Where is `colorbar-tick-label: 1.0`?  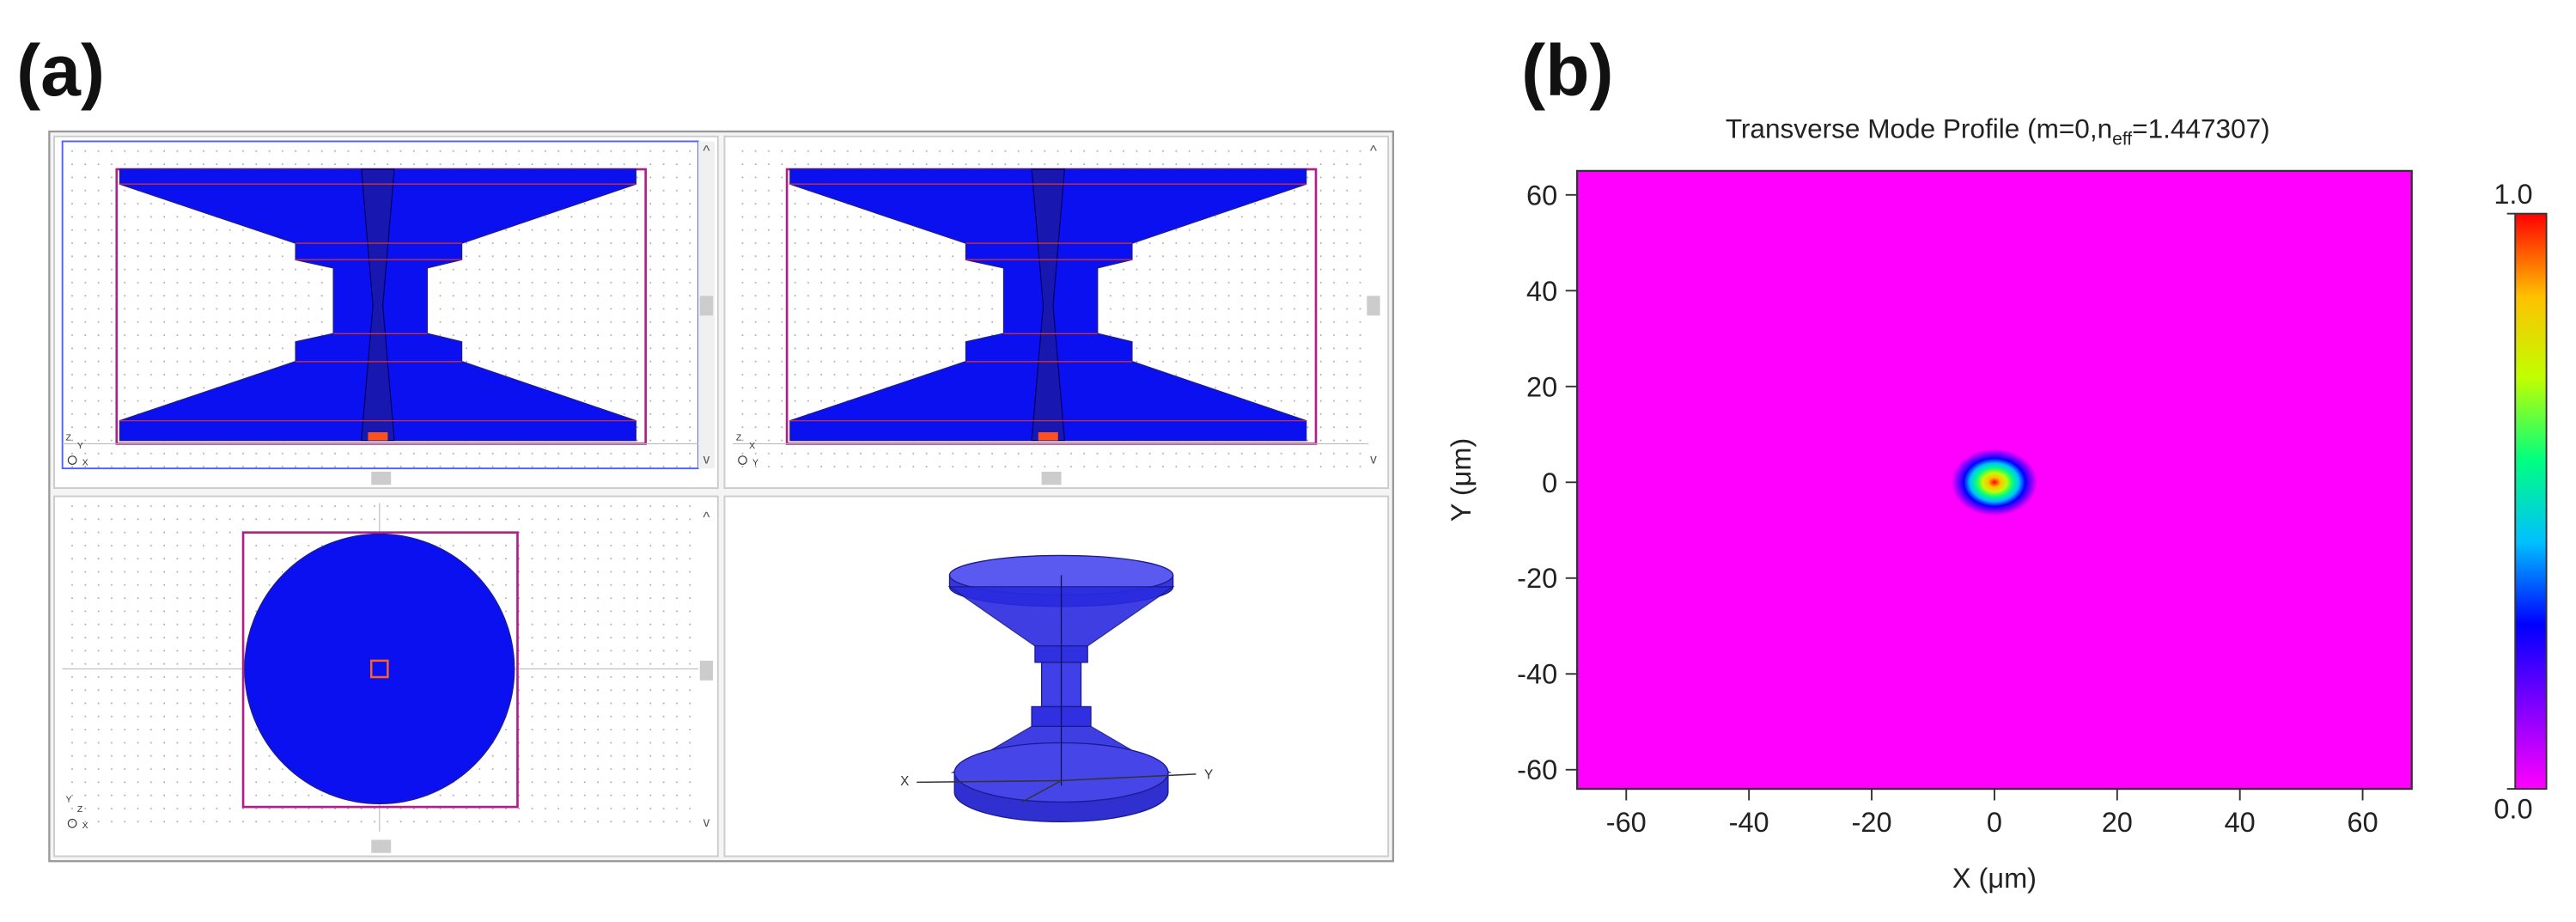
colorbar-tick-label: 1.0 is located at coordinates (2513, 194).